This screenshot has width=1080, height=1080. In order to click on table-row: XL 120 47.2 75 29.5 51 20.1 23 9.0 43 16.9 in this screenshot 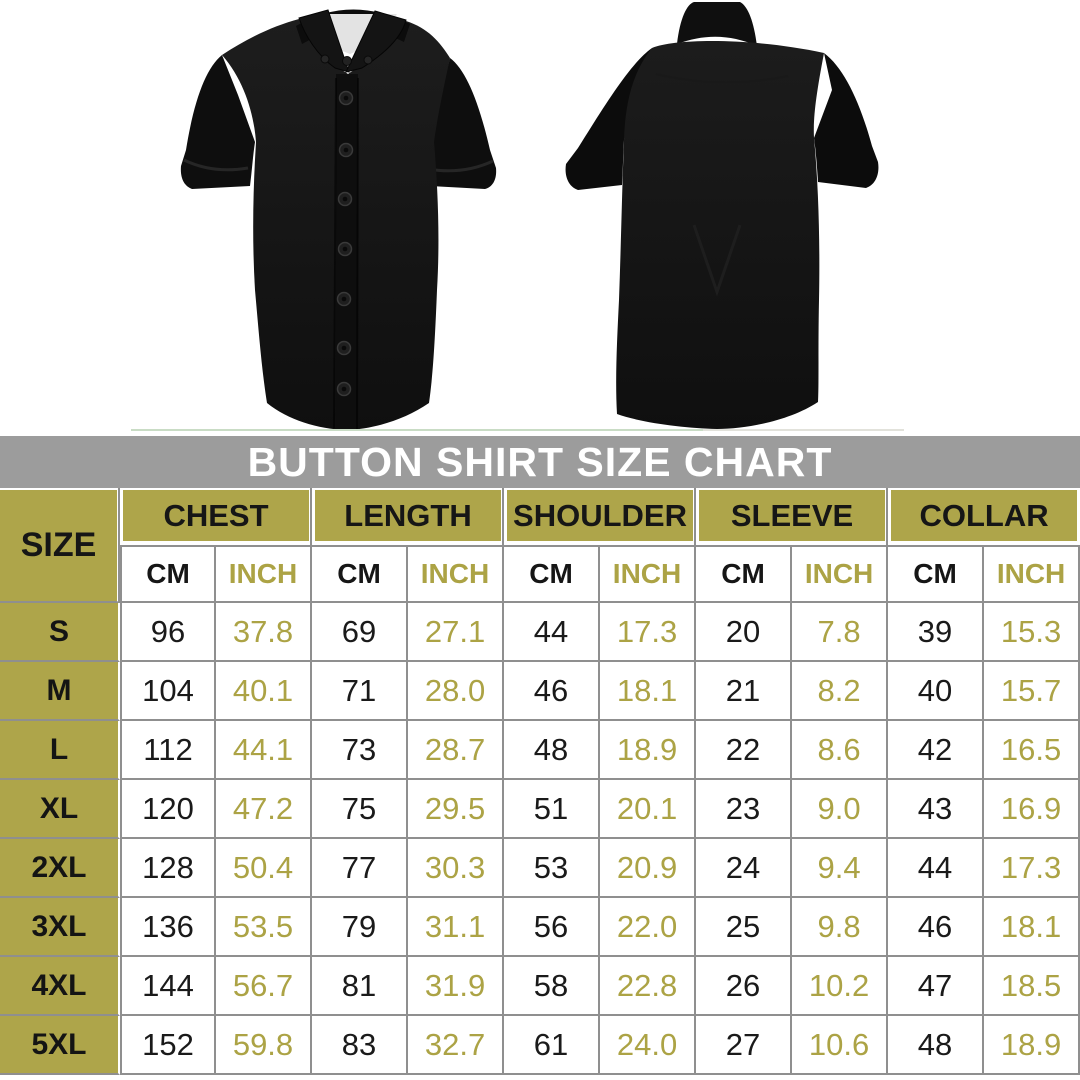, I will do `click(540, 809)`.